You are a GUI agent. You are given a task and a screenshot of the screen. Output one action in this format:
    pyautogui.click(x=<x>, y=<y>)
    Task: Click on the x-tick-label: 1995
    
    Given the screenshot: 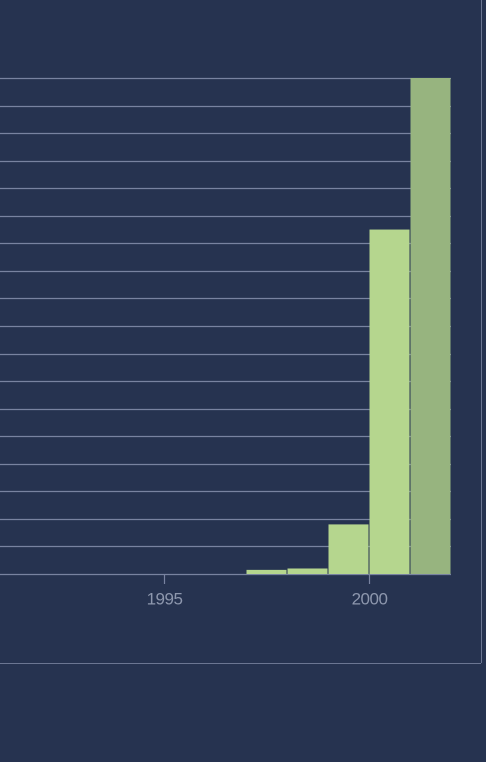 What is the action you would take?
    pyautogui.click(x=165, y=598)
    